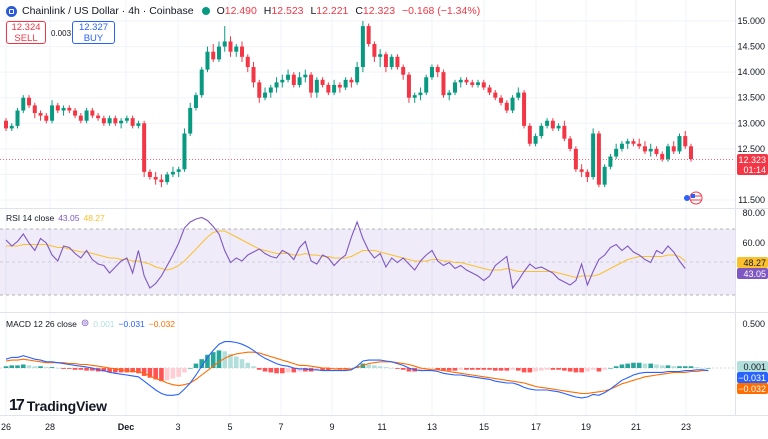  What do you see at coordinates (58, 406) in the screenshot?
I see `tradingview-logo: 17 TradingView` at bounding box center [58, 406].